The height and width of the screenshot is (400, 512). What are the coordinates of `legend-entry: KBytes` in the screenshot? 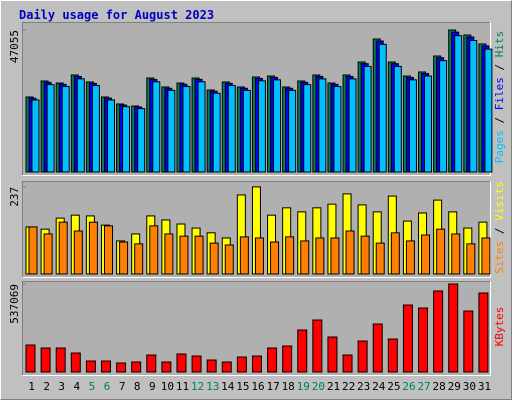 It's located at (499, 327).